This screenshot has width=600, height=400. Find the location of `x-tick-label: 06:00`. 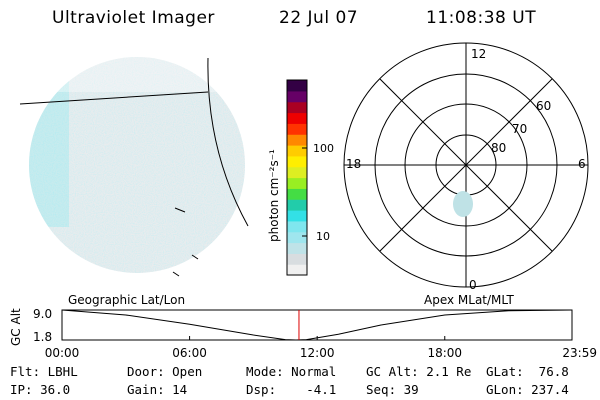

x-tick-label: 06:00 is located at coordinates (189, 353).